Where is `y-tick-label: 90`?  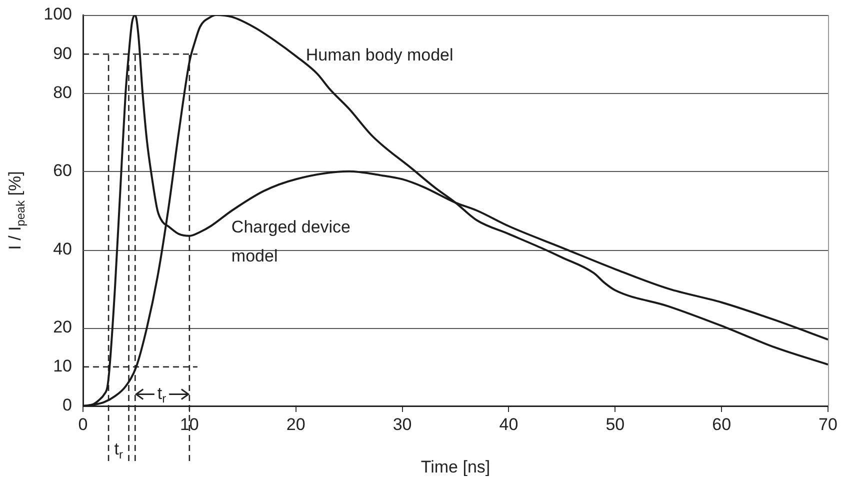 y-tick-label: 90 is located at coordinates (62, 53).